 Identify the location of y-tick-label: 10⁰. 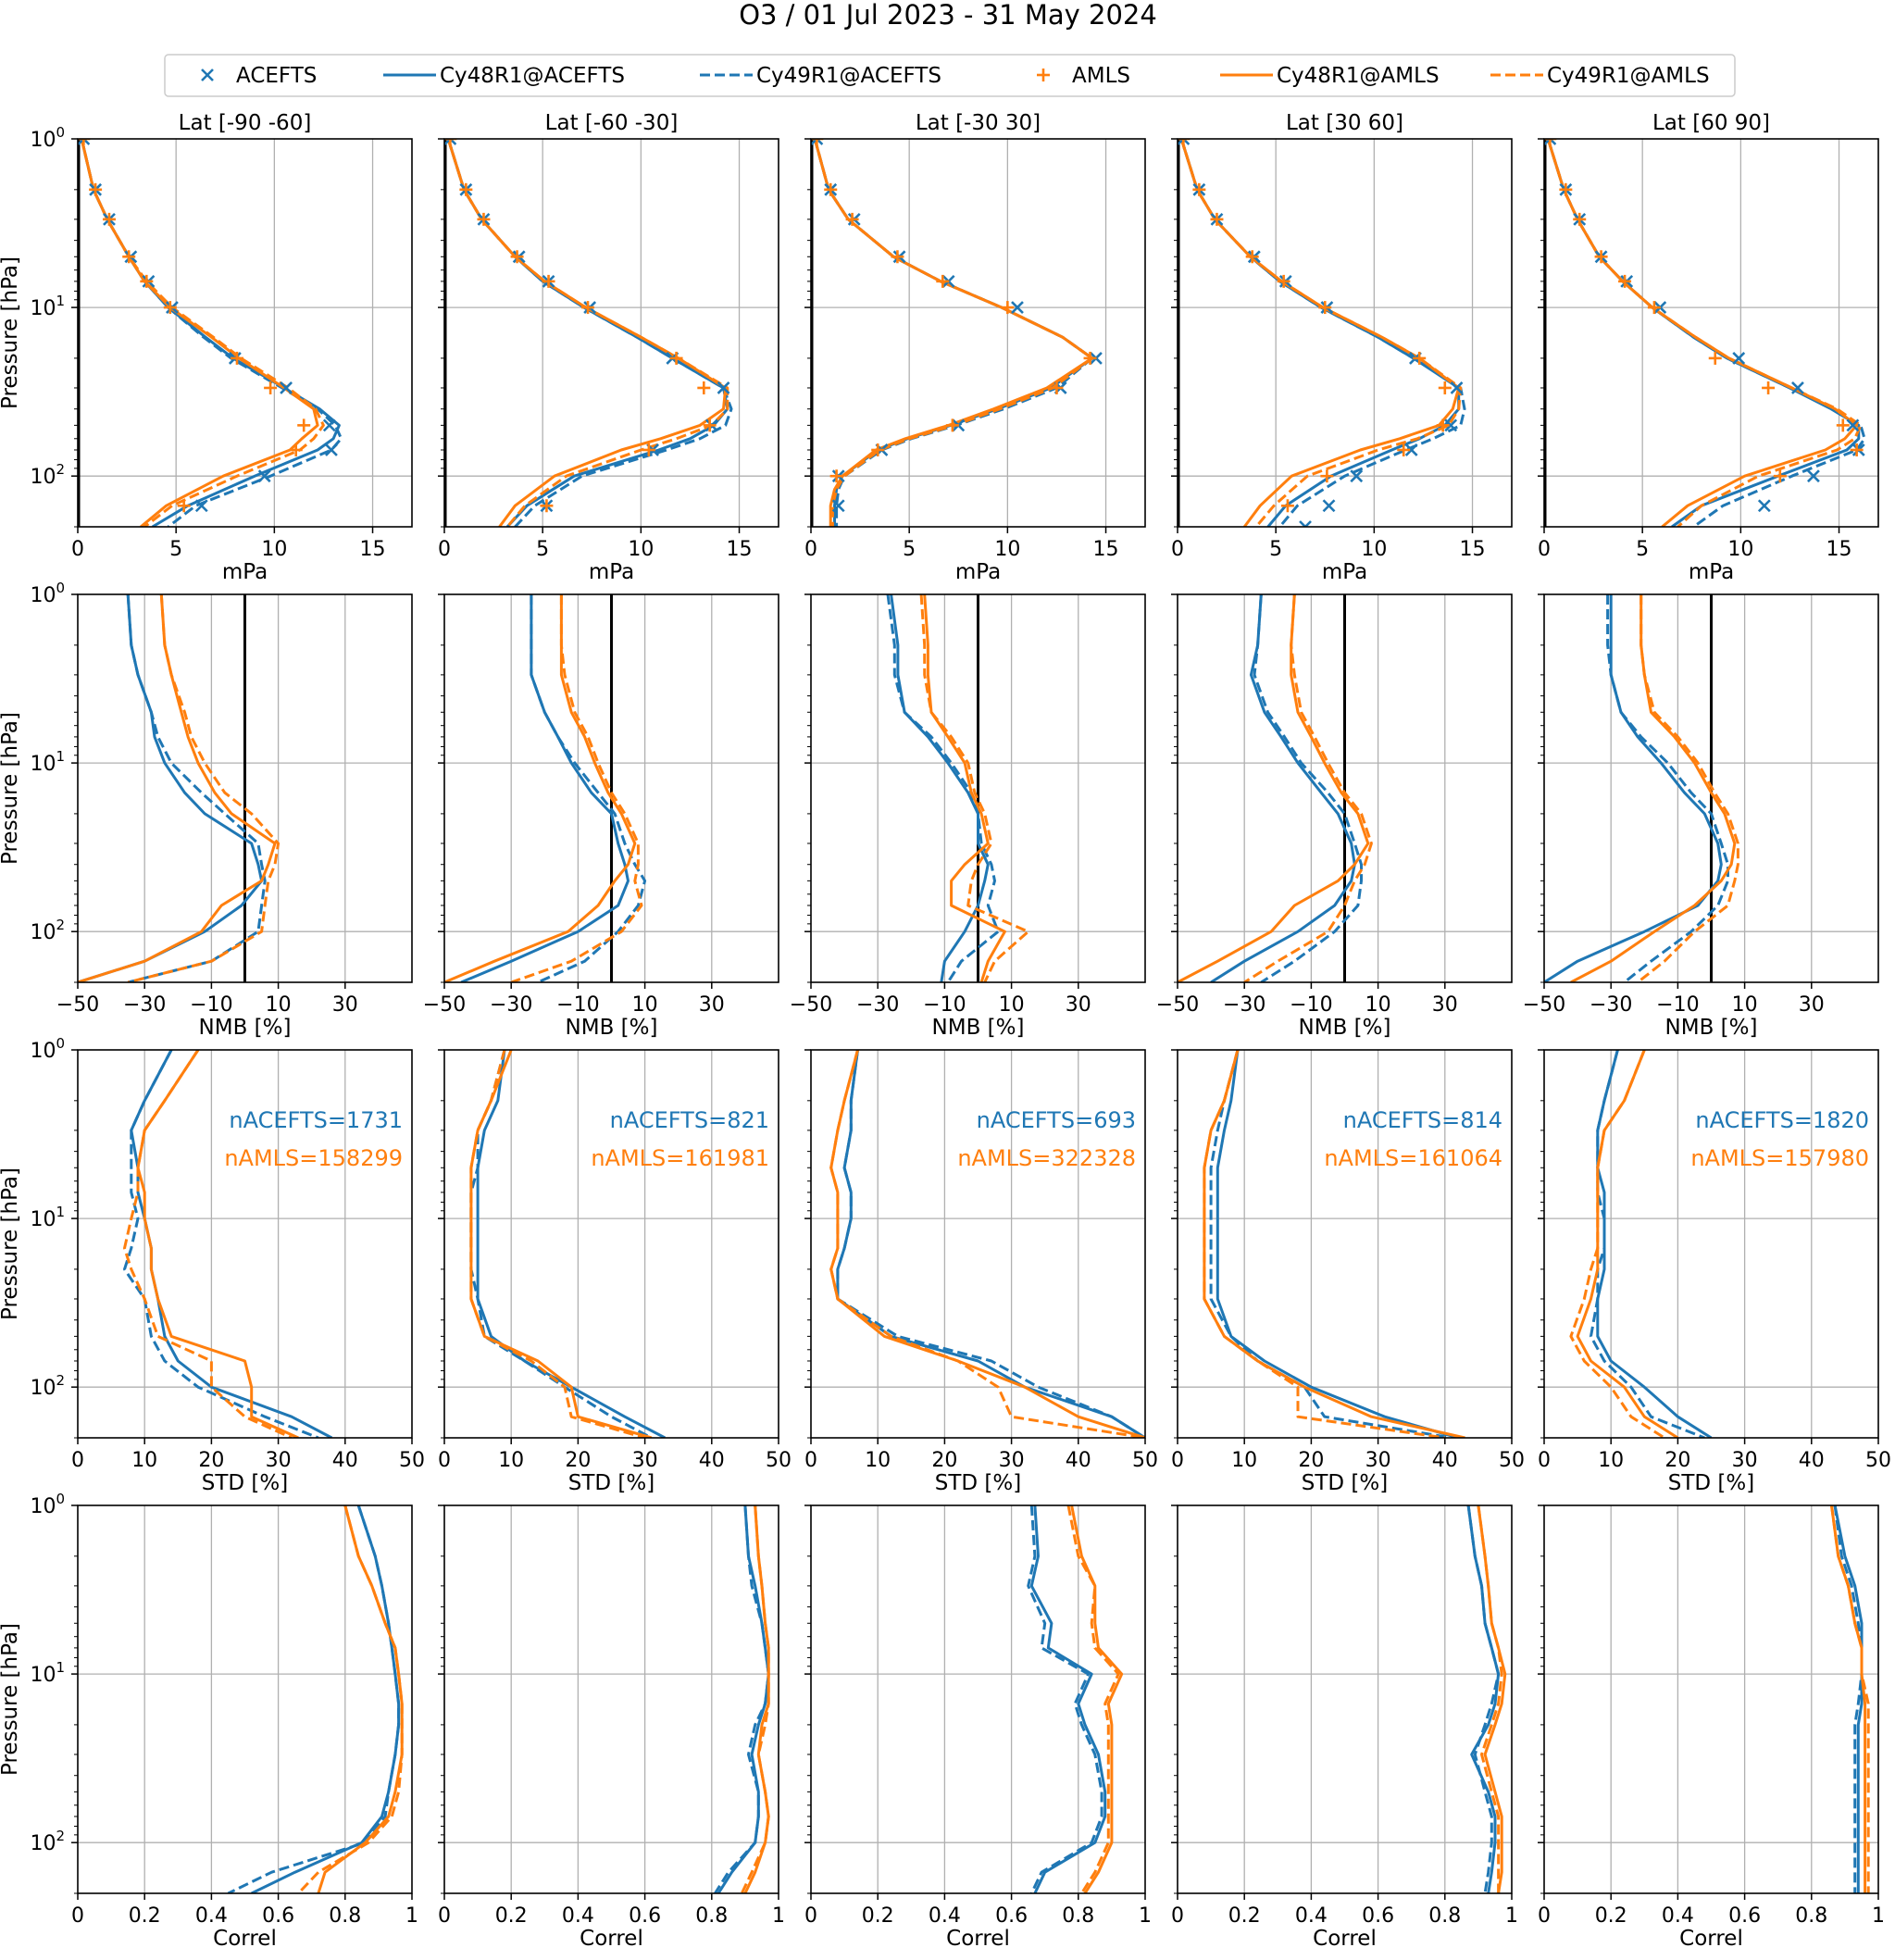
(47, 1504).